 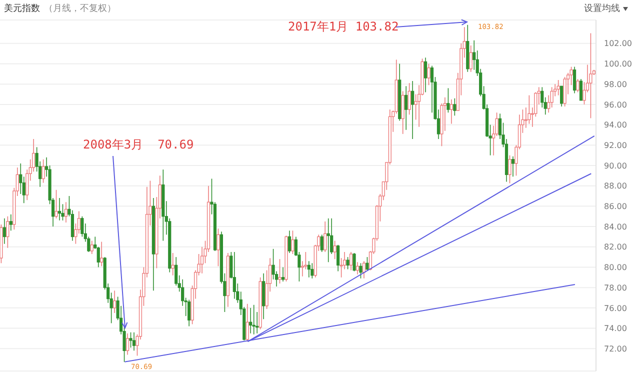 What do you see at coordinates (615, 125) in the screenshot?
I see `y-tick-label: 94.00` at bounding box center [615, 125].